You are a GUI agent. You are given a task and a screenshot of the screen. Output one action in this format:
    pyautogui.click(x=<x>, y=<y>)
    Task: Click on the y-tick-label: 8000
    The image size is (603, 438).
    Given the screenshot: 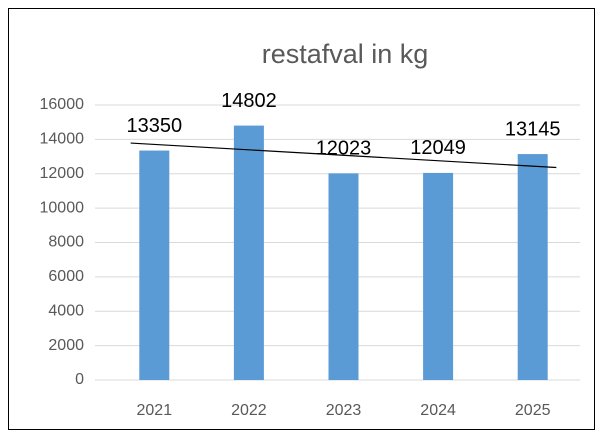 What is the action you would take?
    pyautogui.click(x=66, y=242)
    